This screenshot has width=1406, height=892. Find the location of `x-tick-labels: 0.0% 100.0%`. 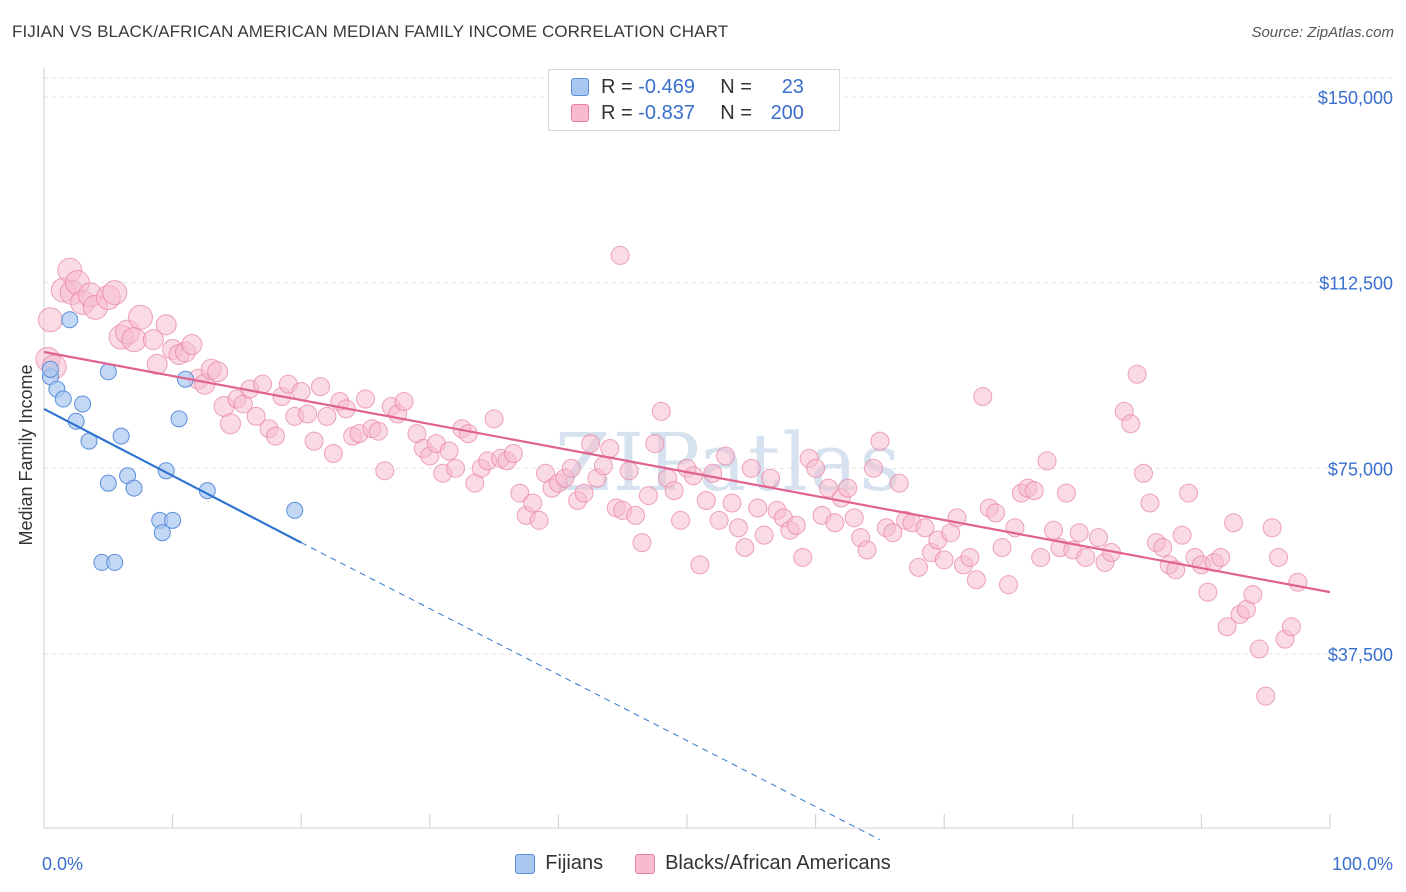

x-tick-labels: 0.0% 100.0% is located at coordinates (717, 864).